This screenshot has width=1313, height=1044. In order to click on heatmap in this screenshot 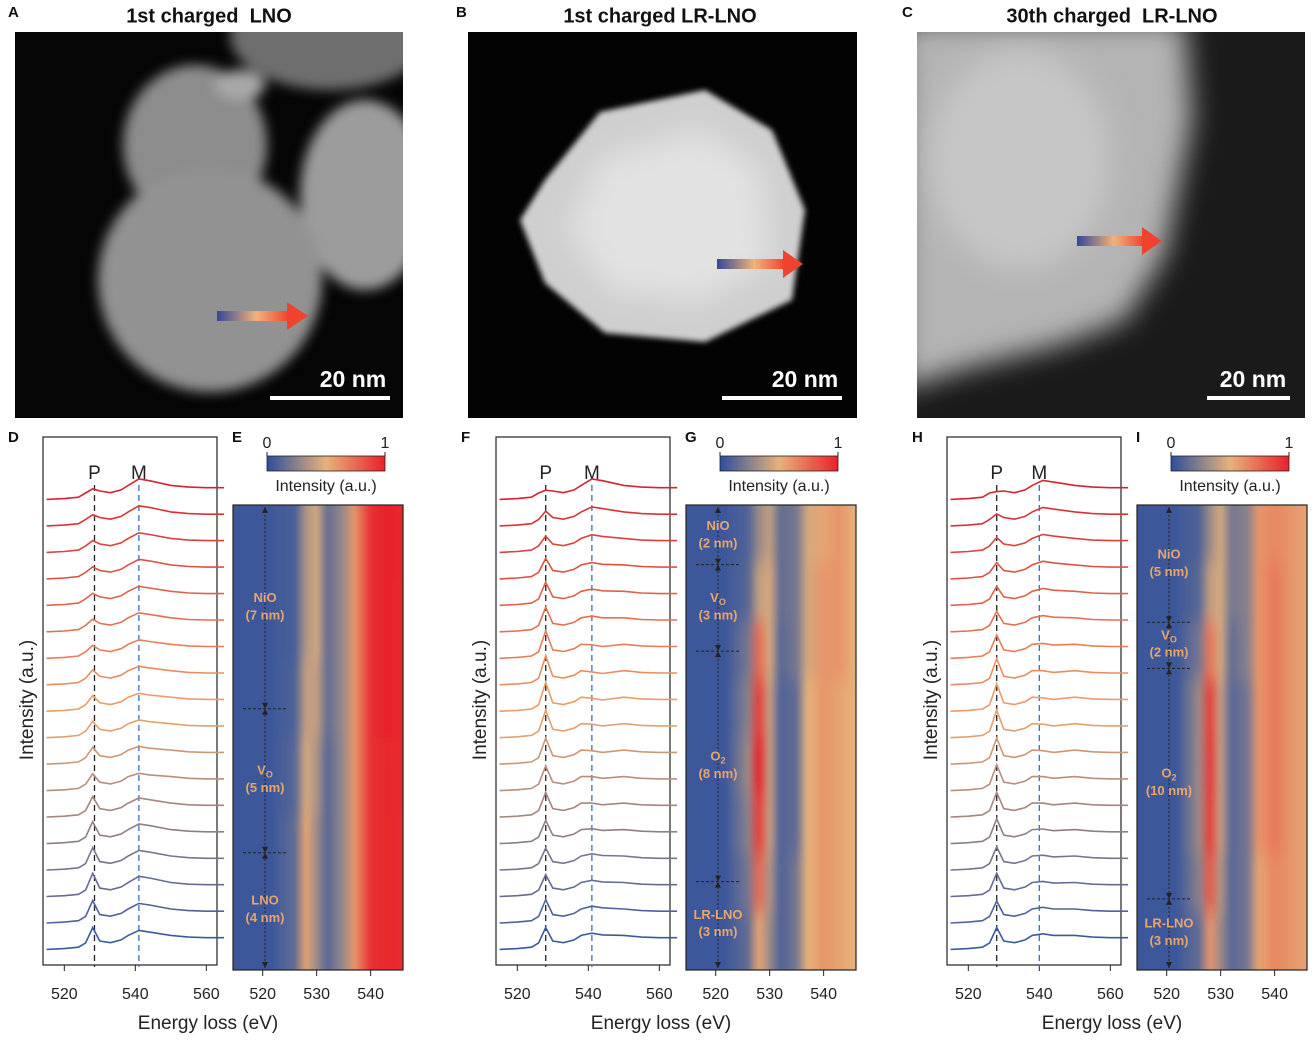, I will do `click(1222, 737)`.